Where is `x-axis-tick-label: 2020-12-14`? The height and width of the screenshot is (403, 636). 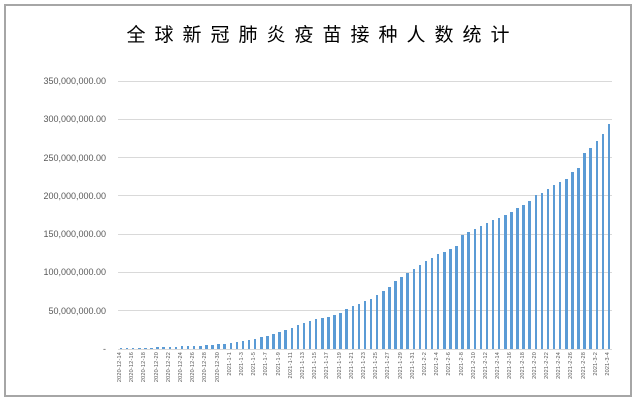
x-axis-tick-label: 2020-12-14 is located at coordinates (120, 367).